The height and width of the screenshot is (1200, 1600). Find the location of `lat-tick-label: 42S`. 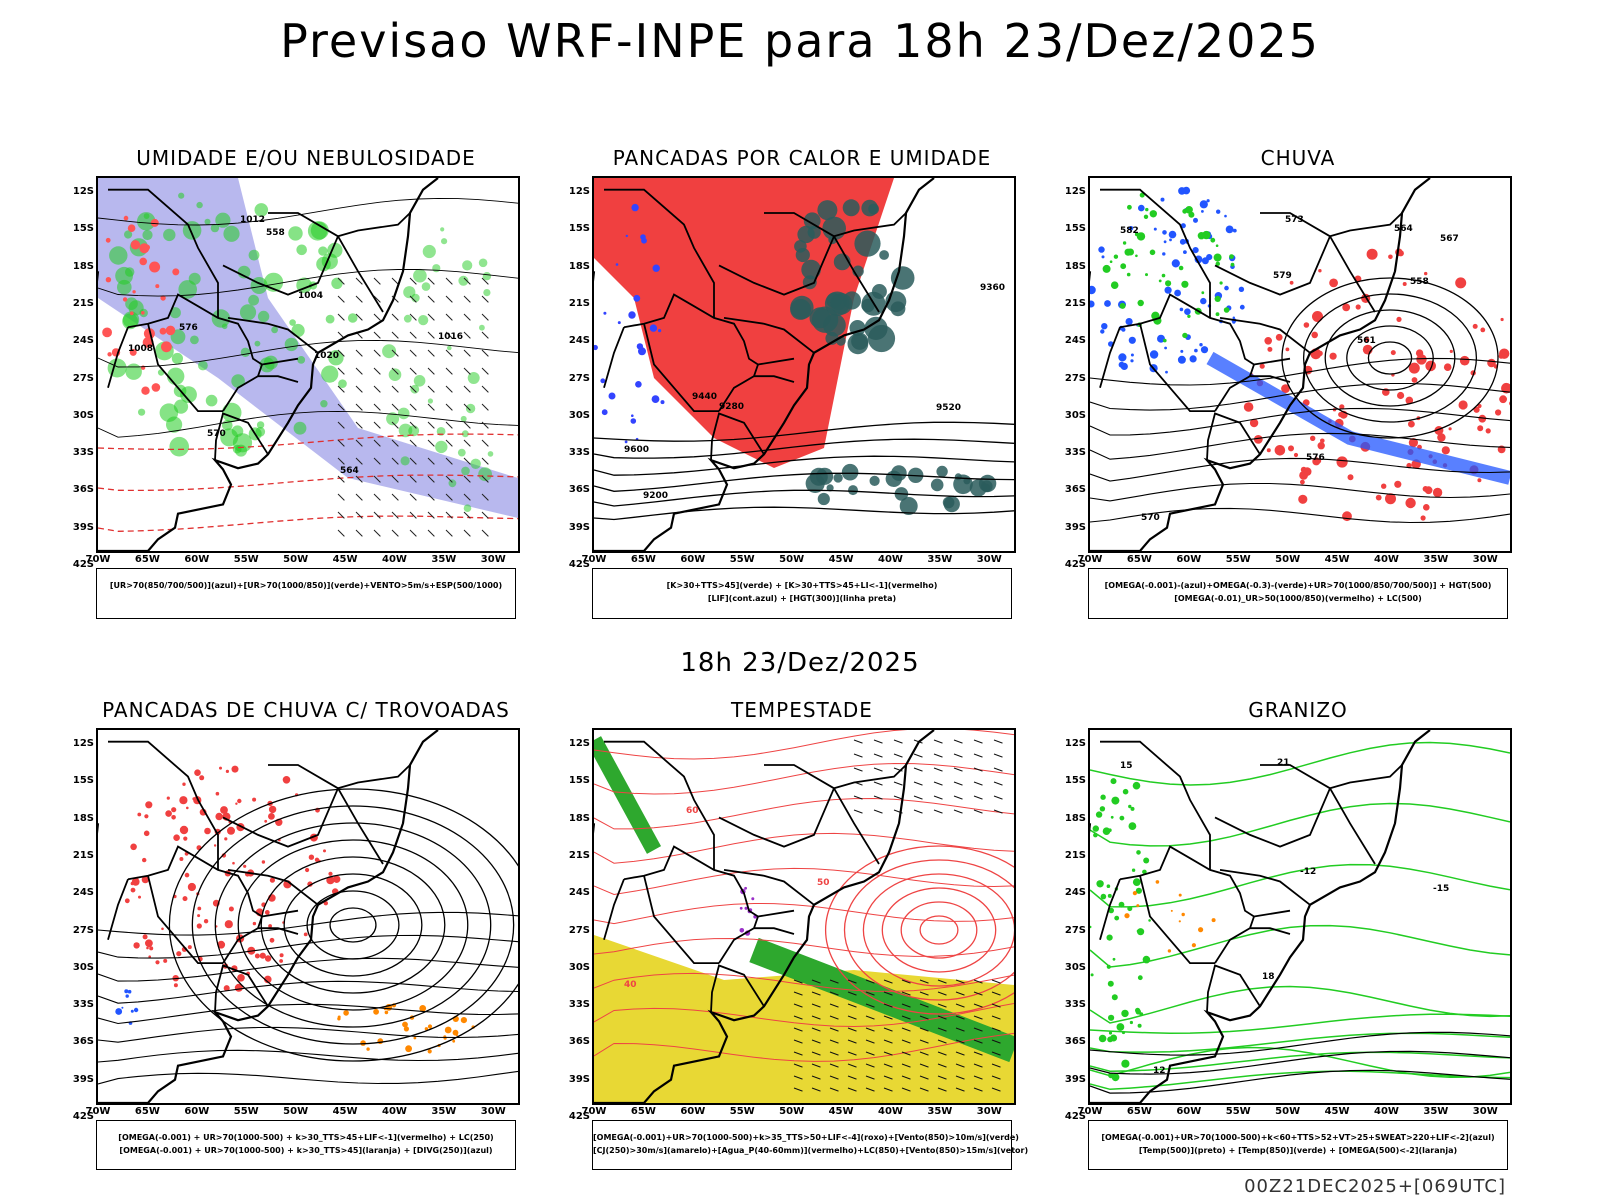

lat-tick-label: 42S is located at coordinates (83, 1116).